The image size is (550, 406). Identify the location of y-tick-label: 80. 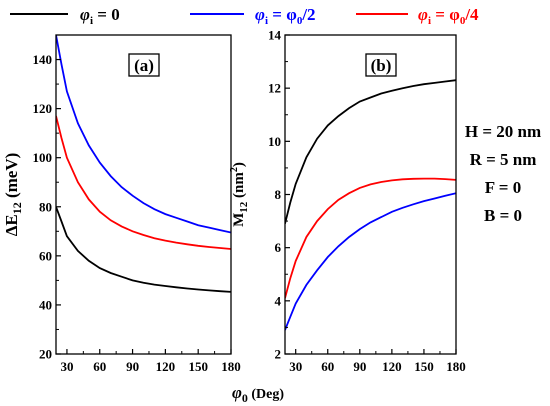
(45, 206).